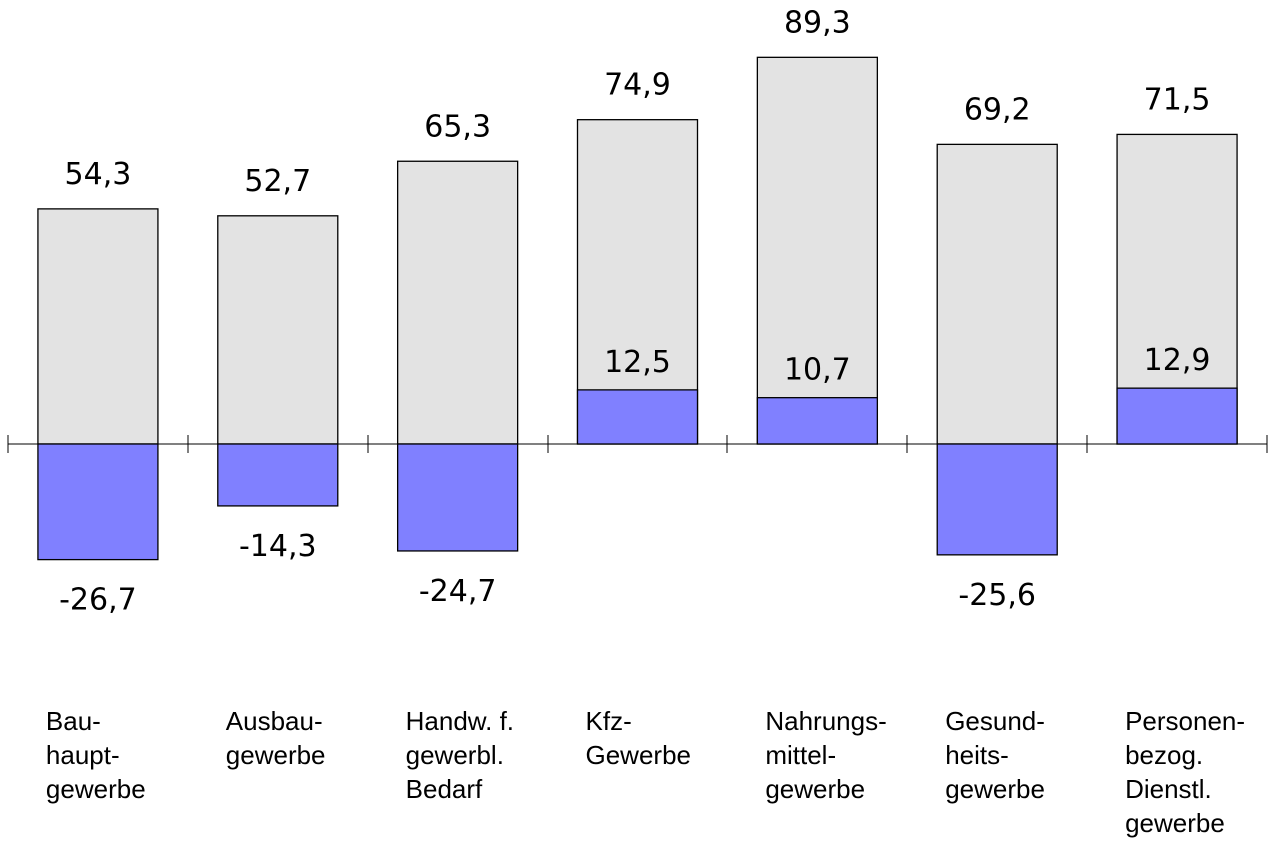 This screenshot has height=853, width=1275. Describe the element at coordinates (1164, 755) in the screenshot. I see `category-label-line: bezog.` at that location.